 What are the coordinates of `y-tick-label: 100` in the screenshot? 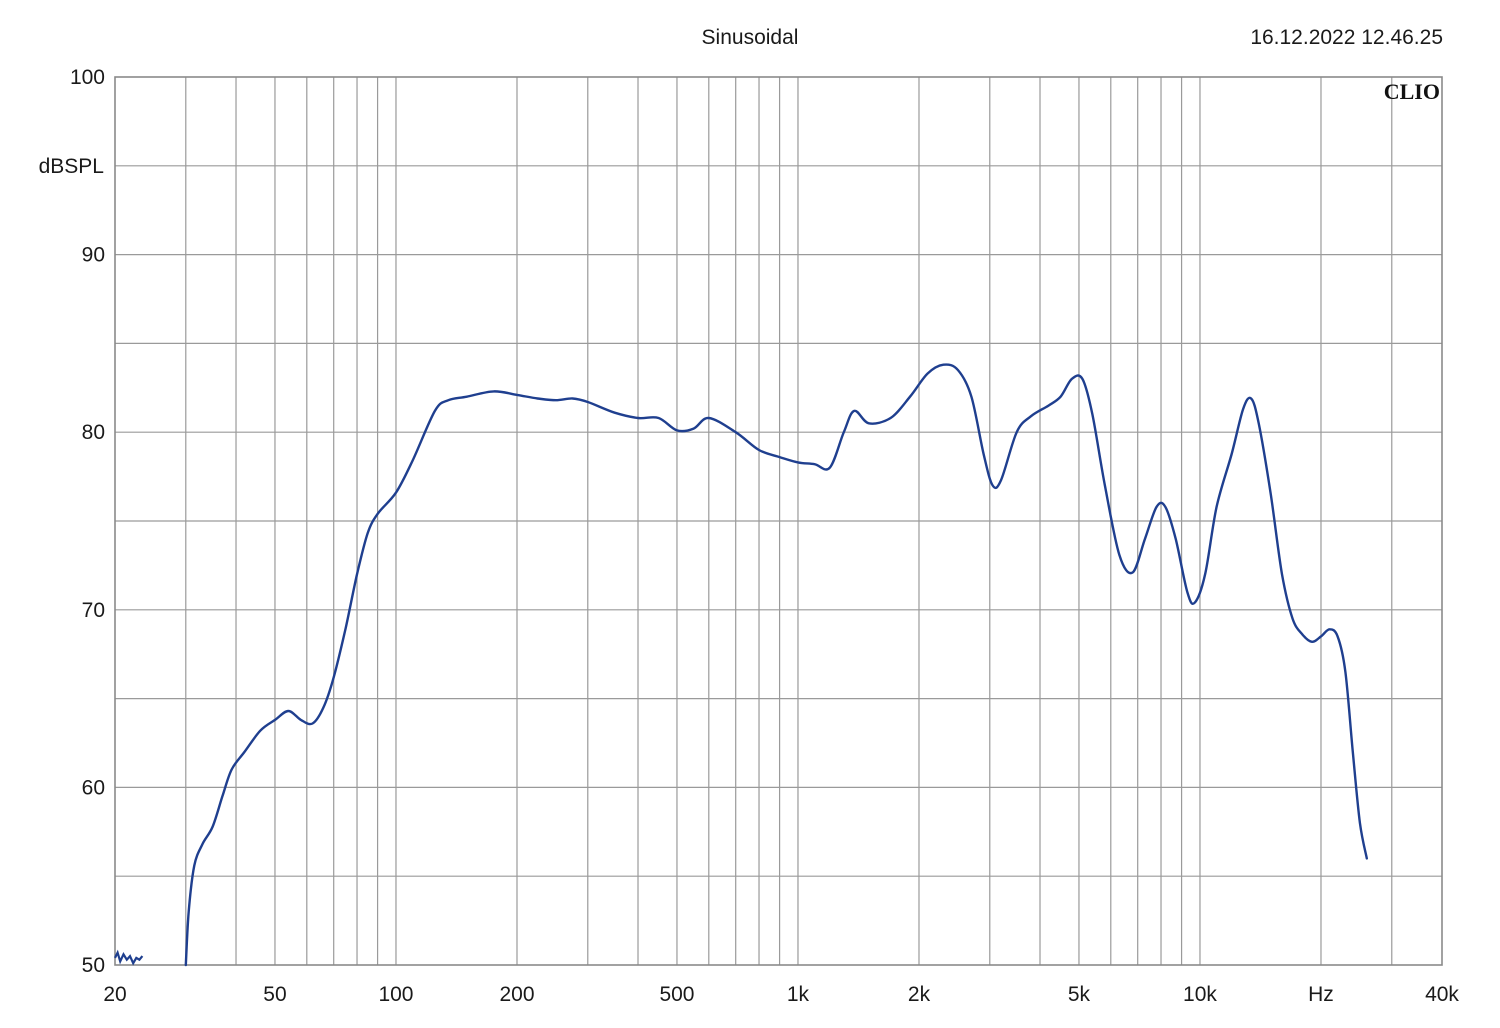 It's located at (87, 77).